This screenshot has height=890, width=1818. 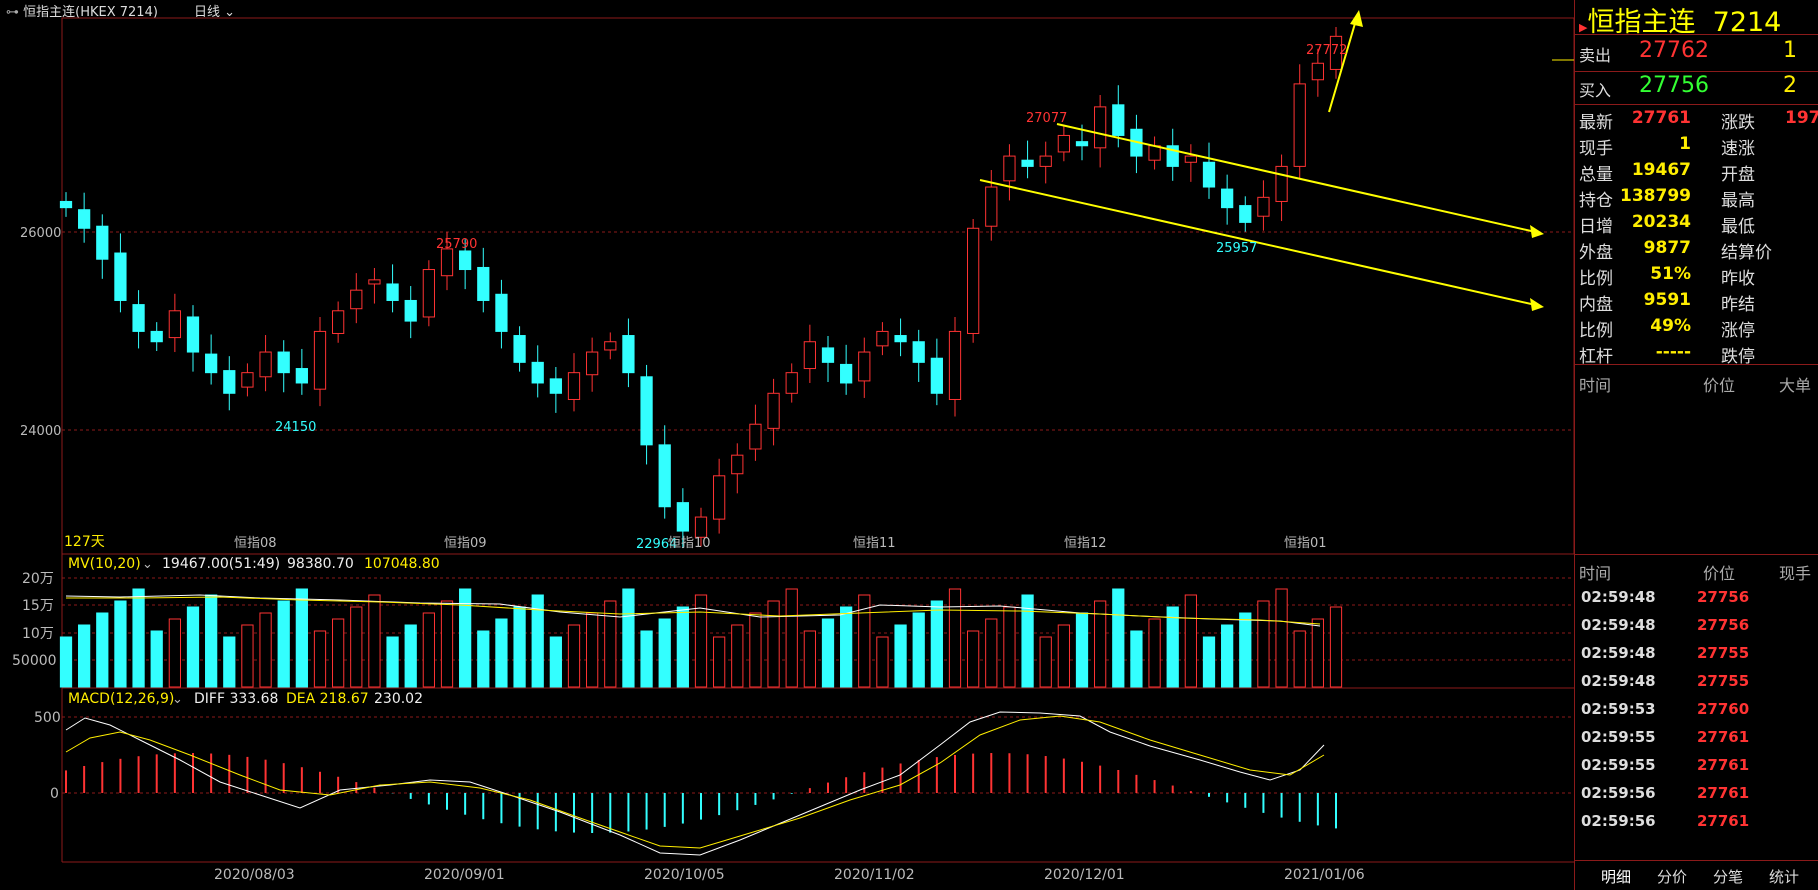 I want to click on quote-row: 杠杆 ----- 跌停, so click(x=1667, y=354).